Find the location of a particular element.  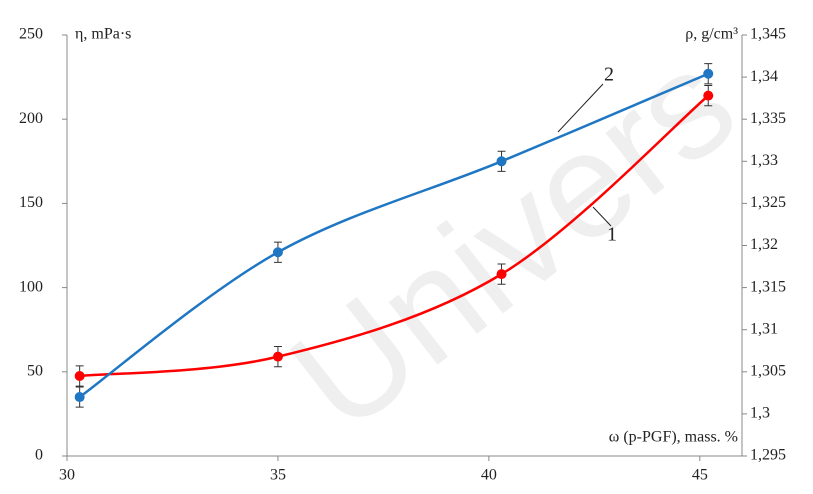

x-tick-label: 45 is located at coordinates (700, 475).